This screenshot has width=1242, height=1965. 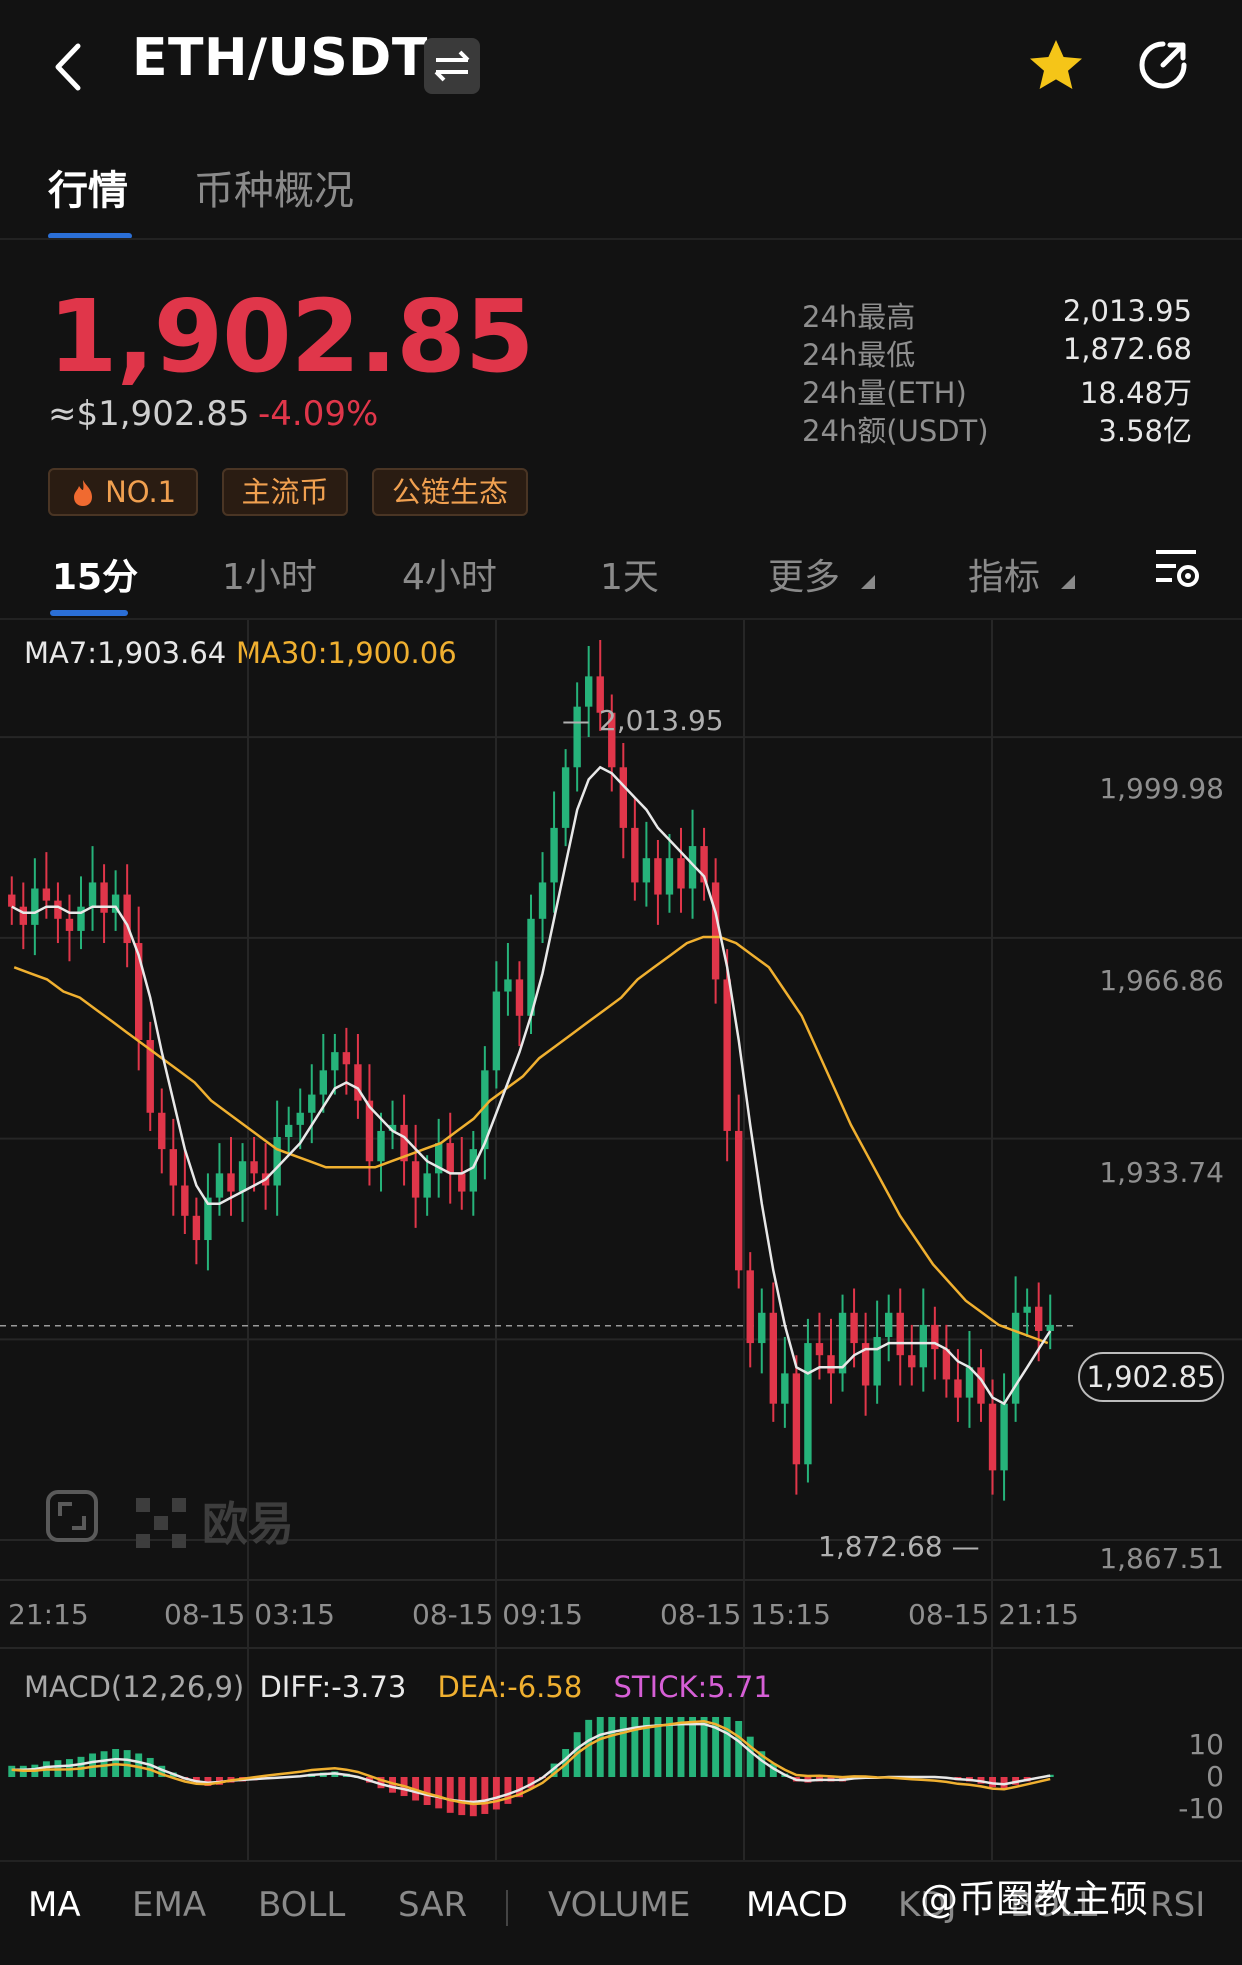 I want to click on stat-low-value: 1,872.68, so click(x=1127, y=349).